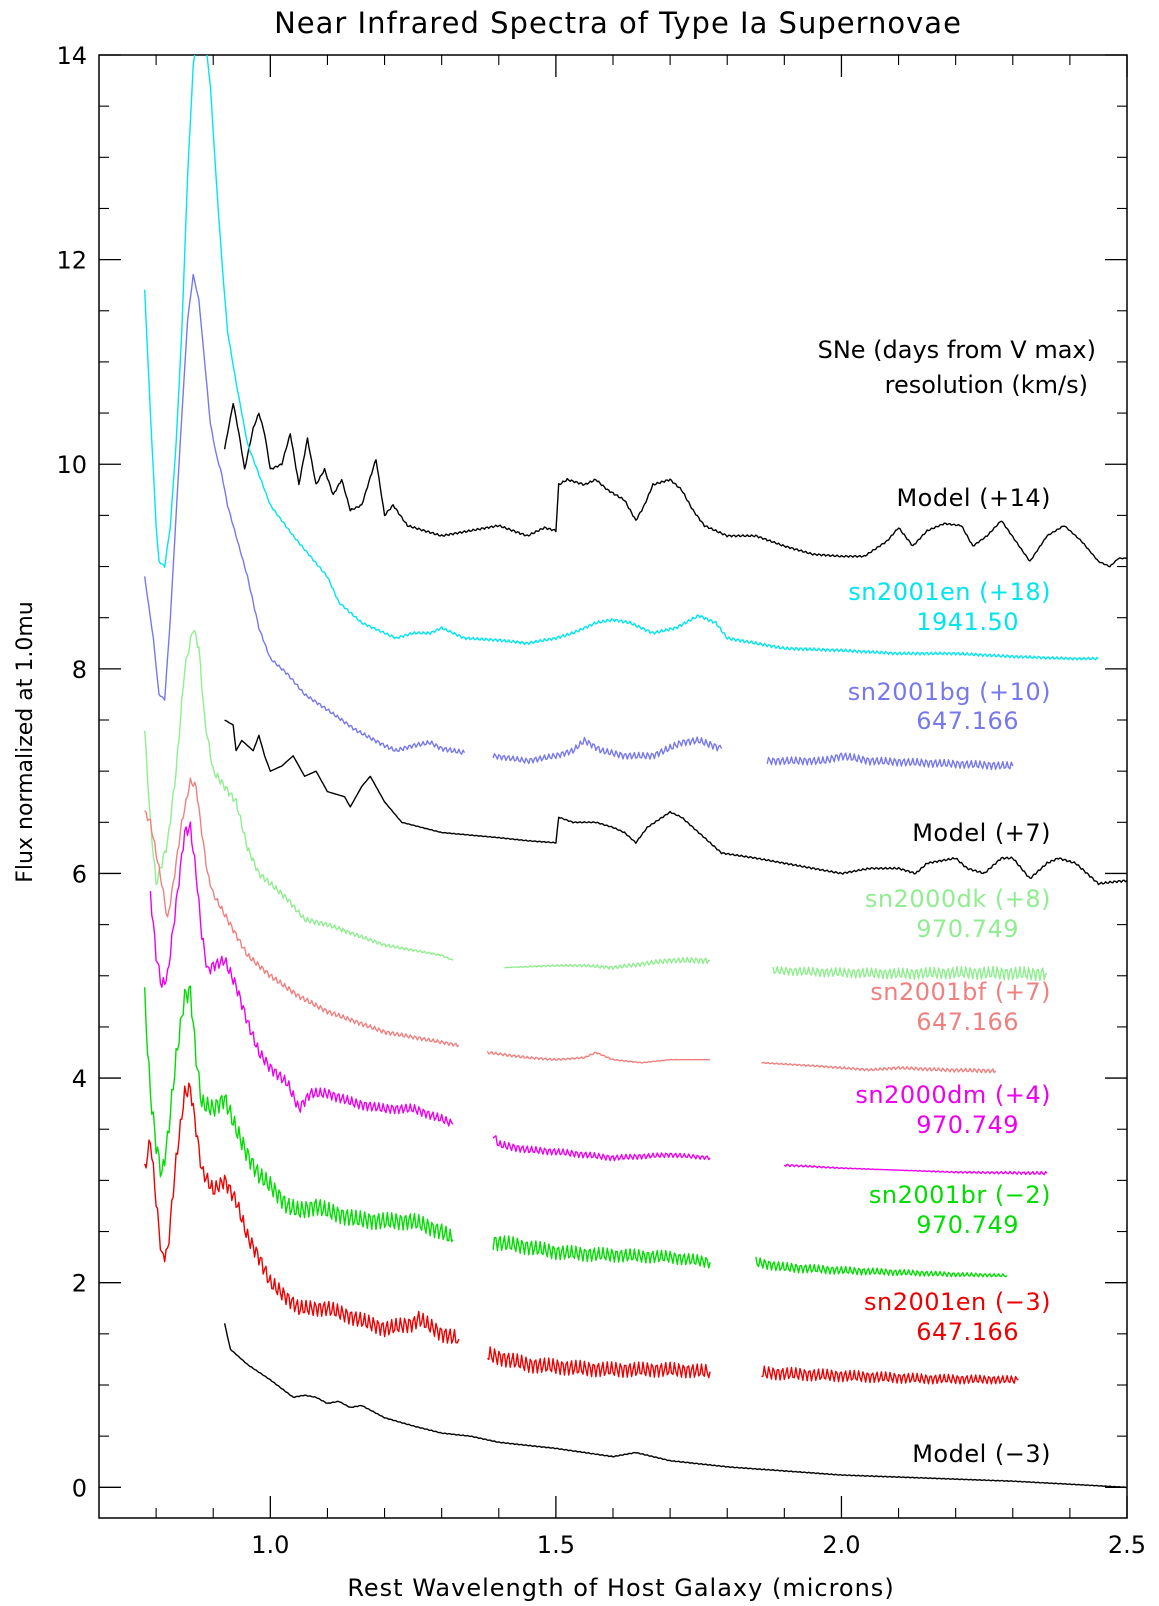 The width and height of the screenshot is (1159, 1606). I want to click on legend-header: SNe (days from V max) resolution (km/s), so click(957, 367).